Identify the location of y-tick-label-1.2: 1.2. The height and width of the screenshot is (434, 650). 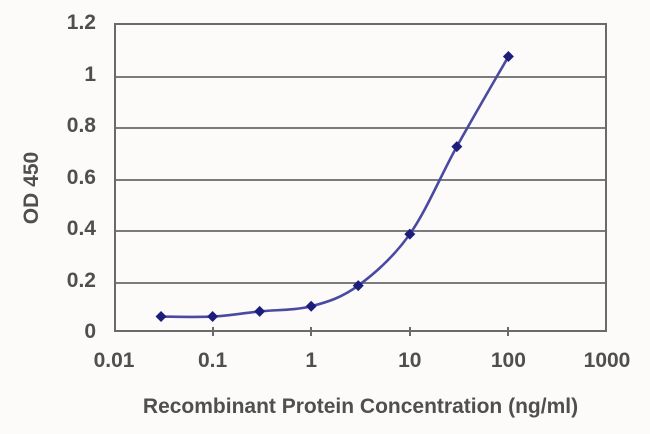
(81, 22).